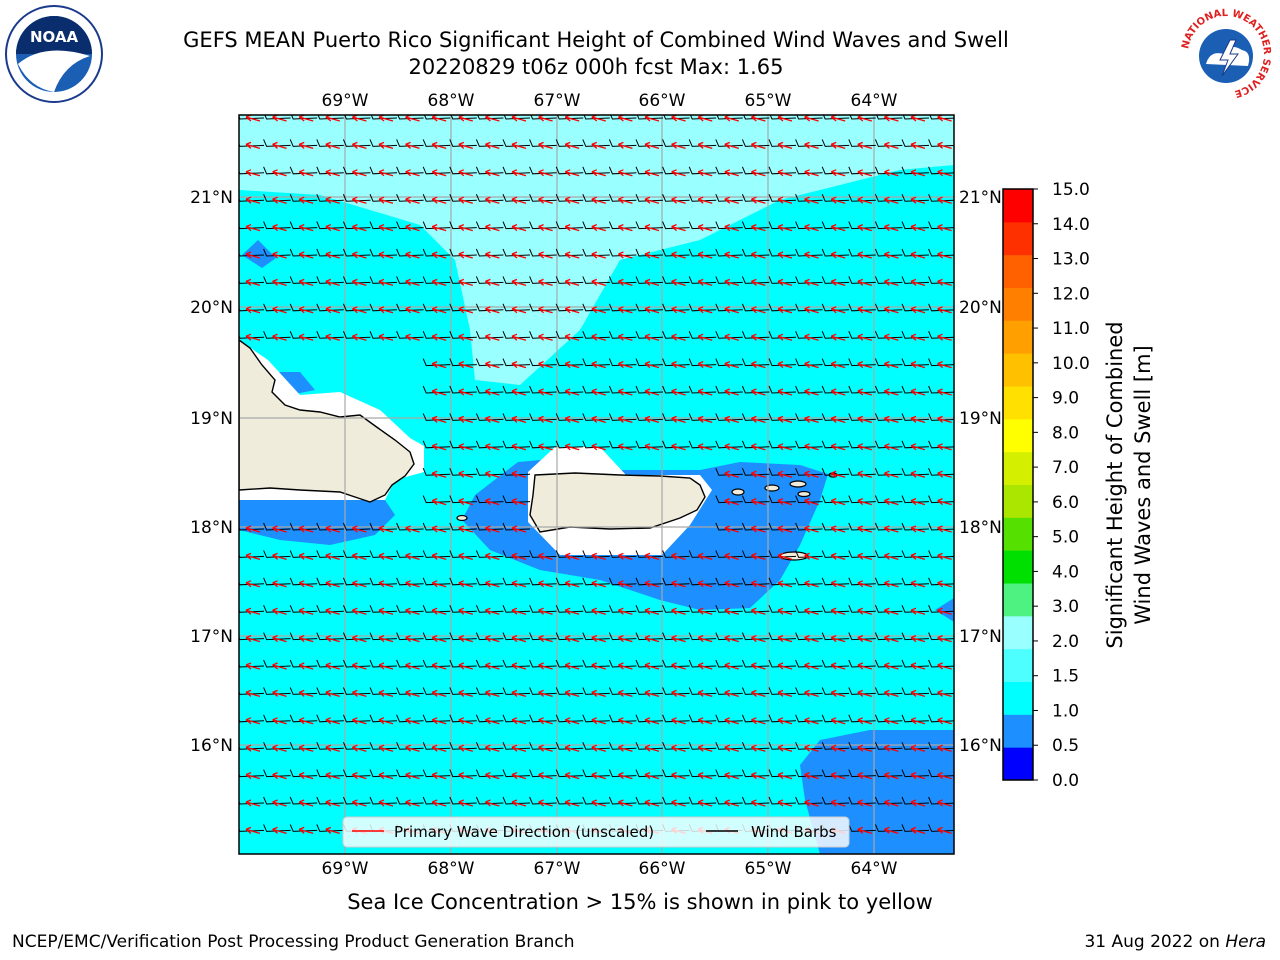  I want to click on lat-label: 21°N, so click(211, 198).